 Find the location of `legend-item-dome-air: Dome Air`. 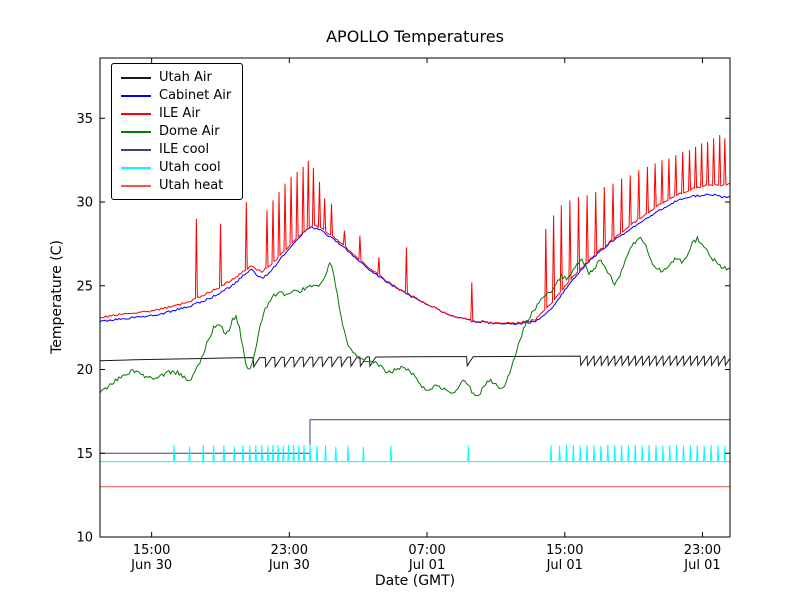

legend-item-dome-air: Dome Air is located at coordinates (176, 131).